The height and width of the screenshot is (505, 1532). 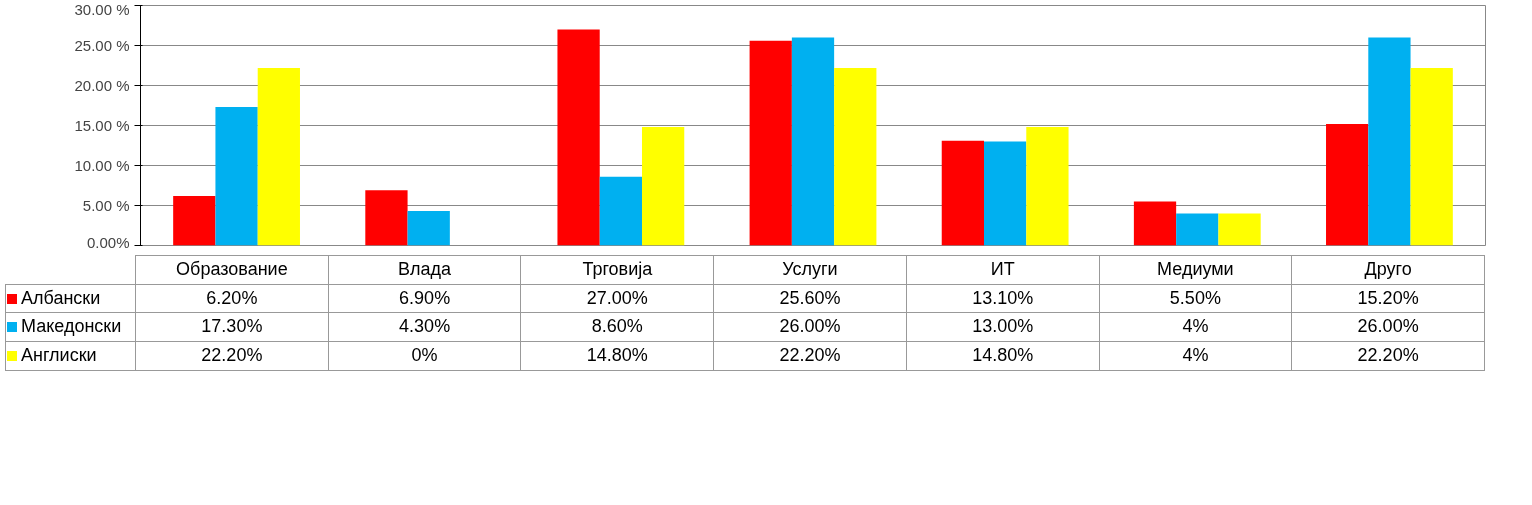 I want to click on data-label: 13.10%, so click(x=1003, y=298).